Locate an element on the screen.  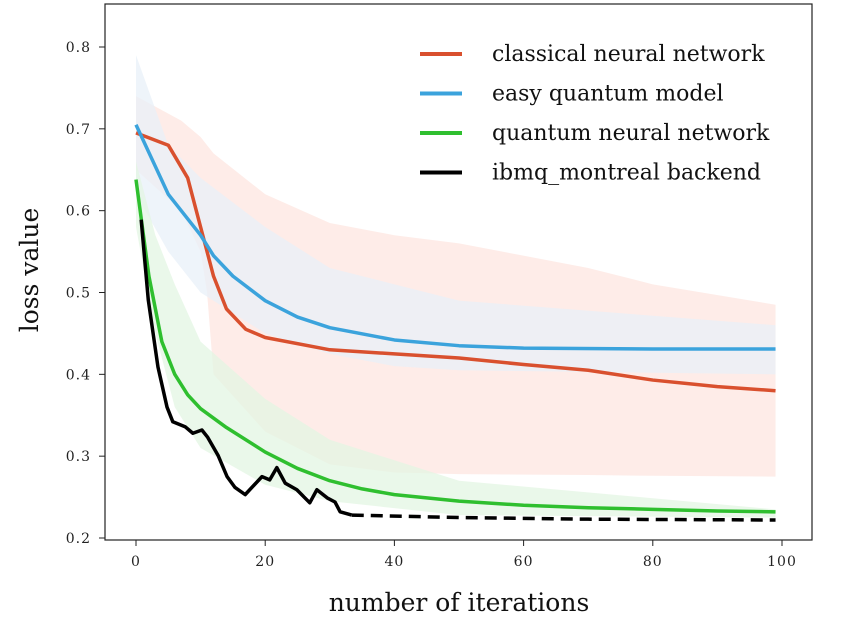
y-tick-label: 0.6 is located at coordinates (78, 212).